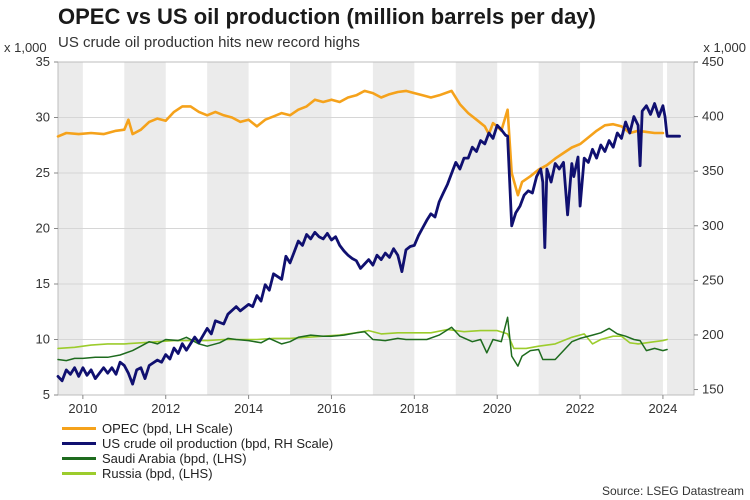  What do you see at coordinates (43, 61) in the screenshot?
I see `y-left-tick-label: 35` at bounding box center [43, 61].